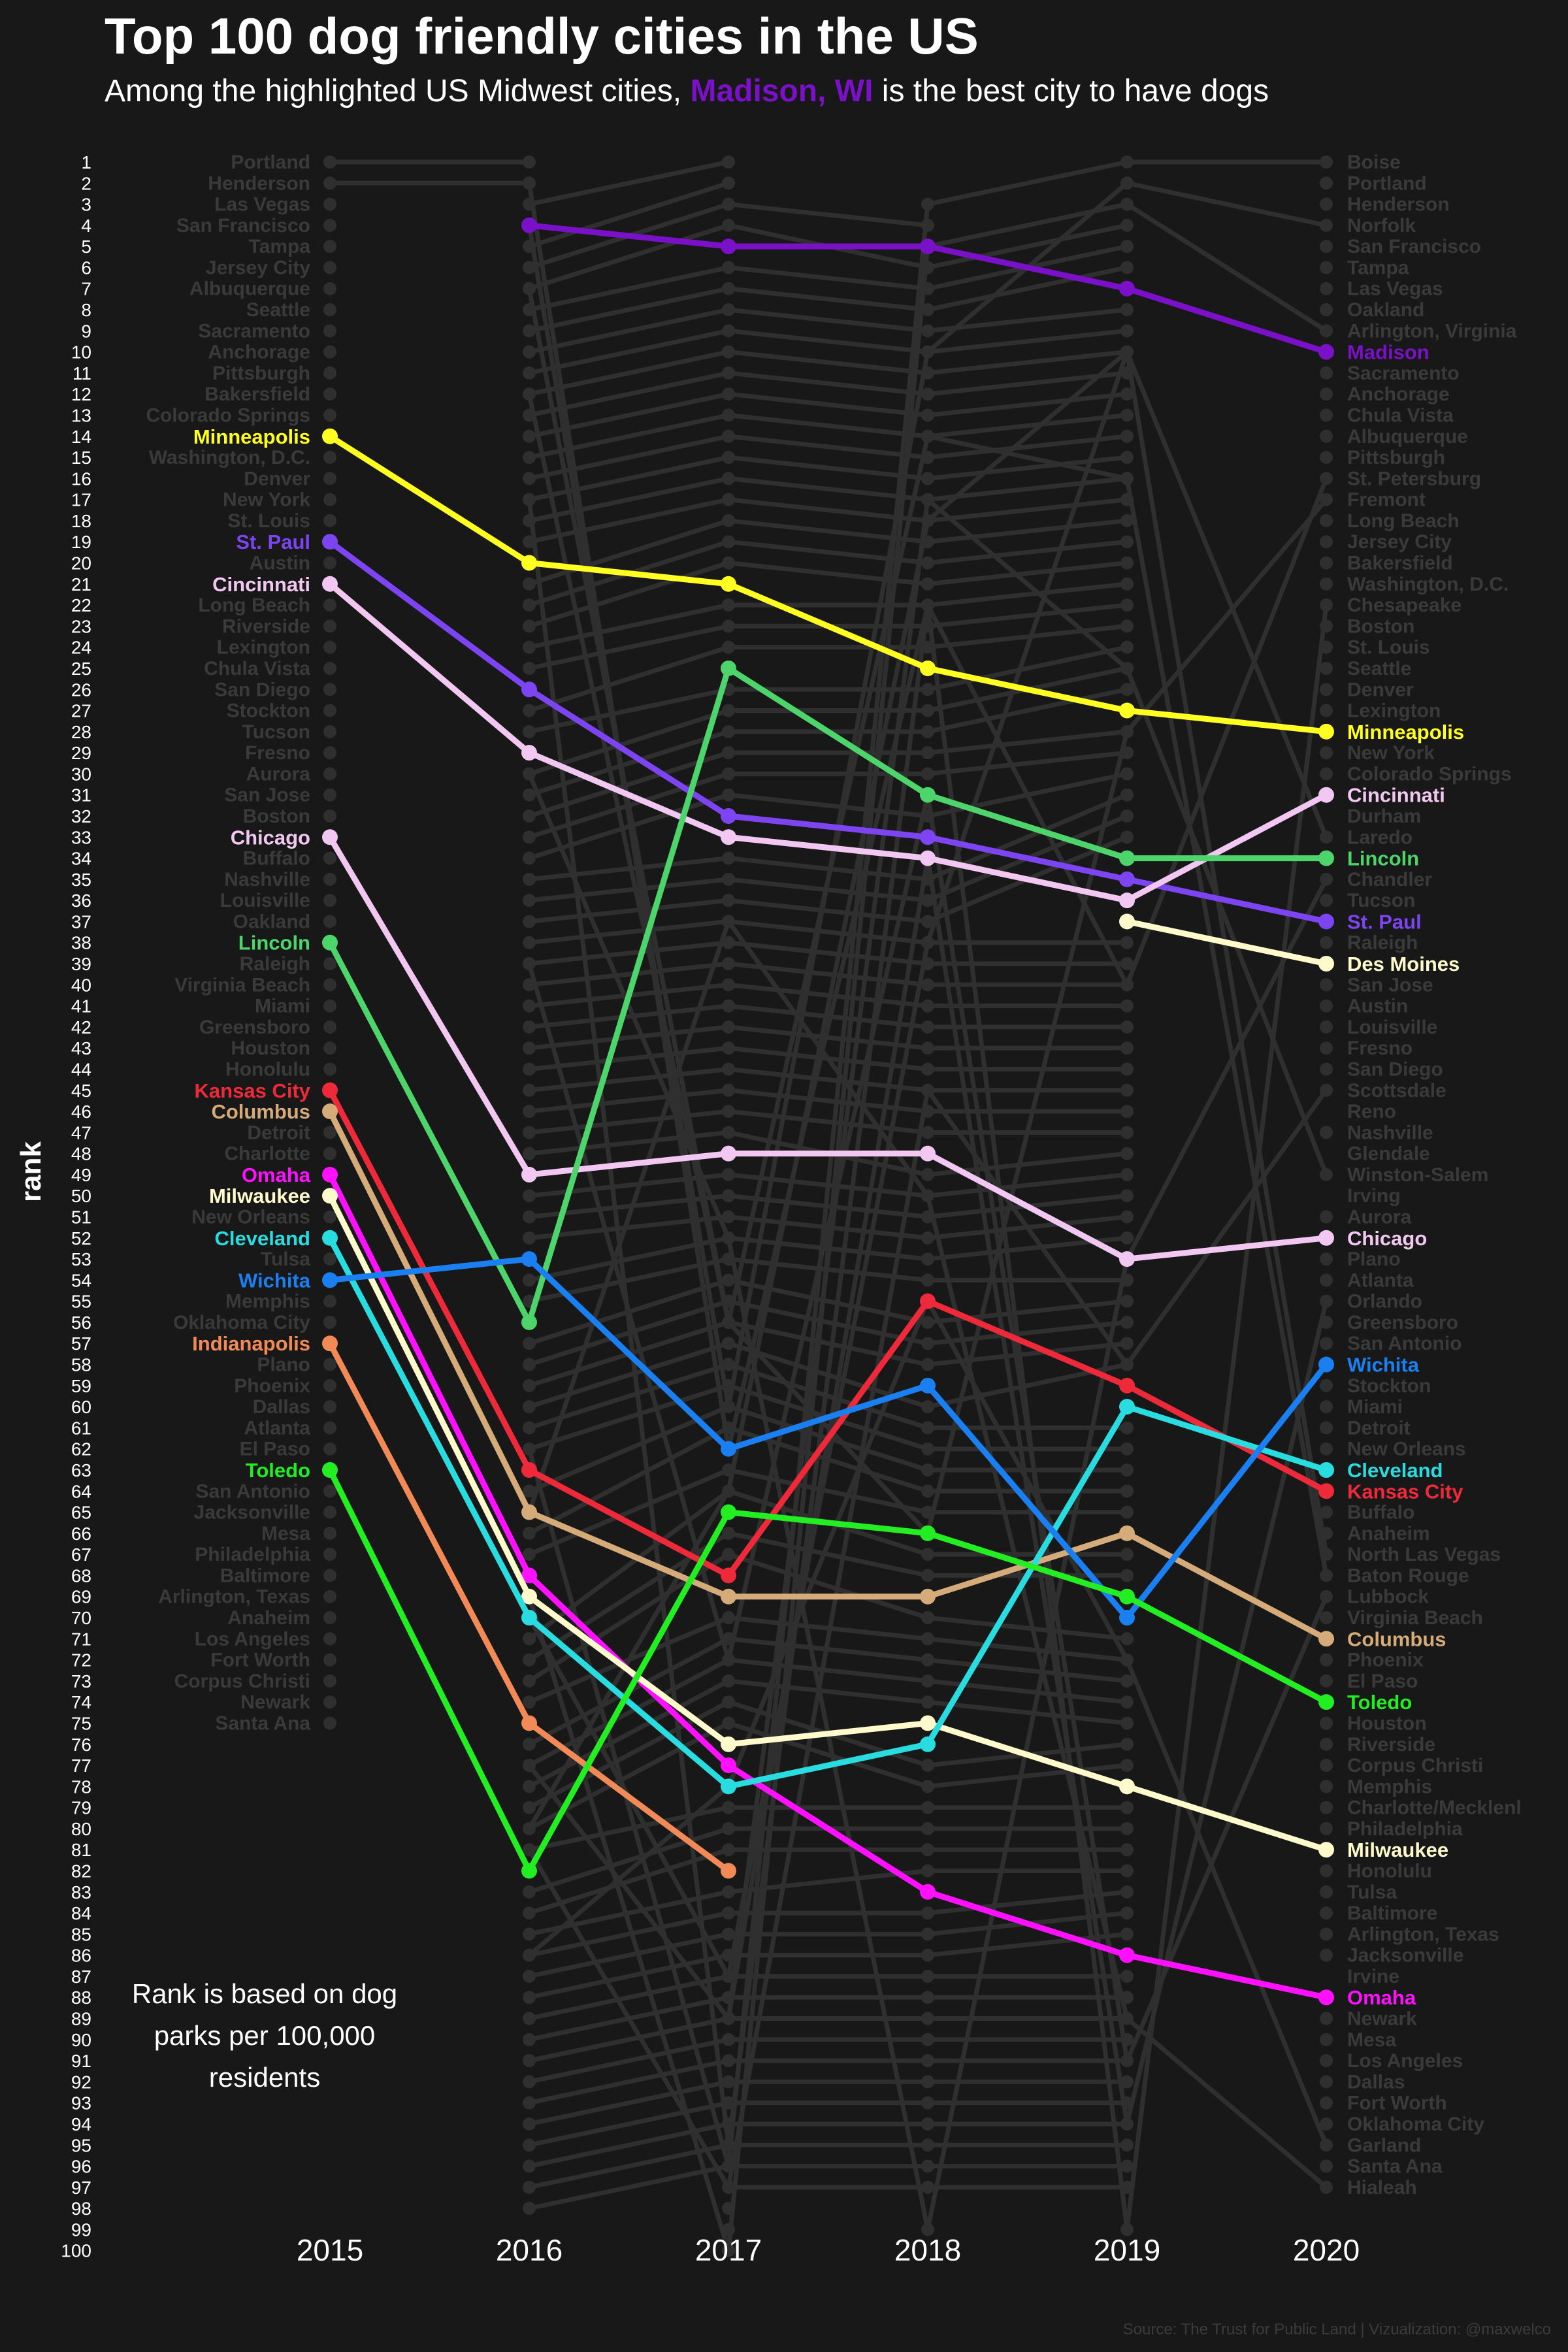 The width and height of the screenshot is (1568, 2352). What do you see at coordinates (928, 1596) in the screenshot?
I see `series-point-columbus` at bounding box center [928, 1596].